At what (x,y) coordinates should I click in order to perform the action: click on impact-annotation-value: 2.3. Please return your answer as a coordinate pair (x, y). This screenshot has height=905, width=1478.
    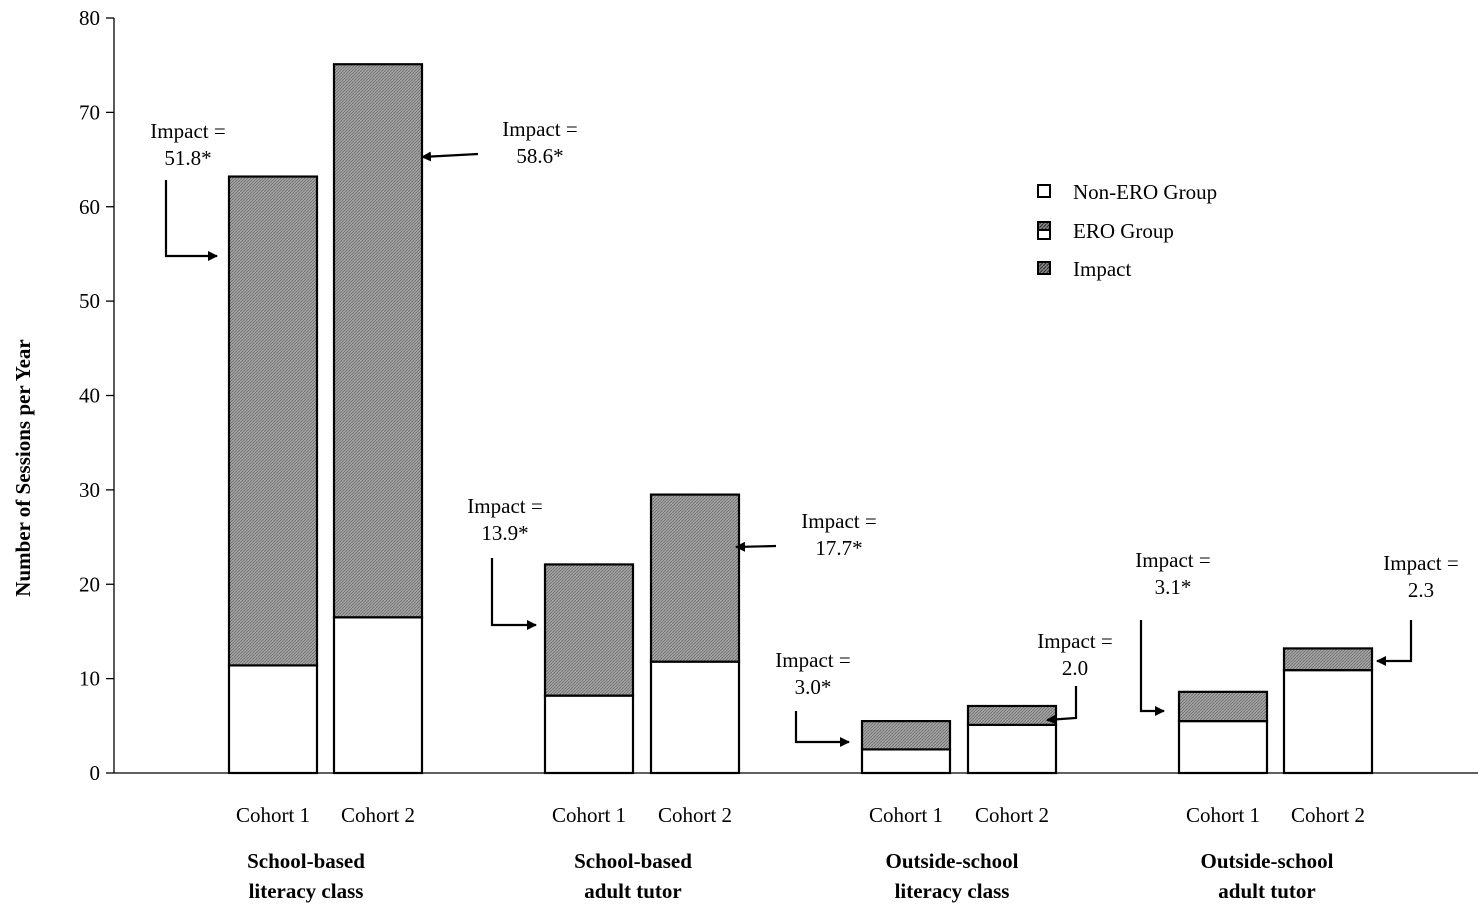
    Looking at the image, I should click on (1421, 590).